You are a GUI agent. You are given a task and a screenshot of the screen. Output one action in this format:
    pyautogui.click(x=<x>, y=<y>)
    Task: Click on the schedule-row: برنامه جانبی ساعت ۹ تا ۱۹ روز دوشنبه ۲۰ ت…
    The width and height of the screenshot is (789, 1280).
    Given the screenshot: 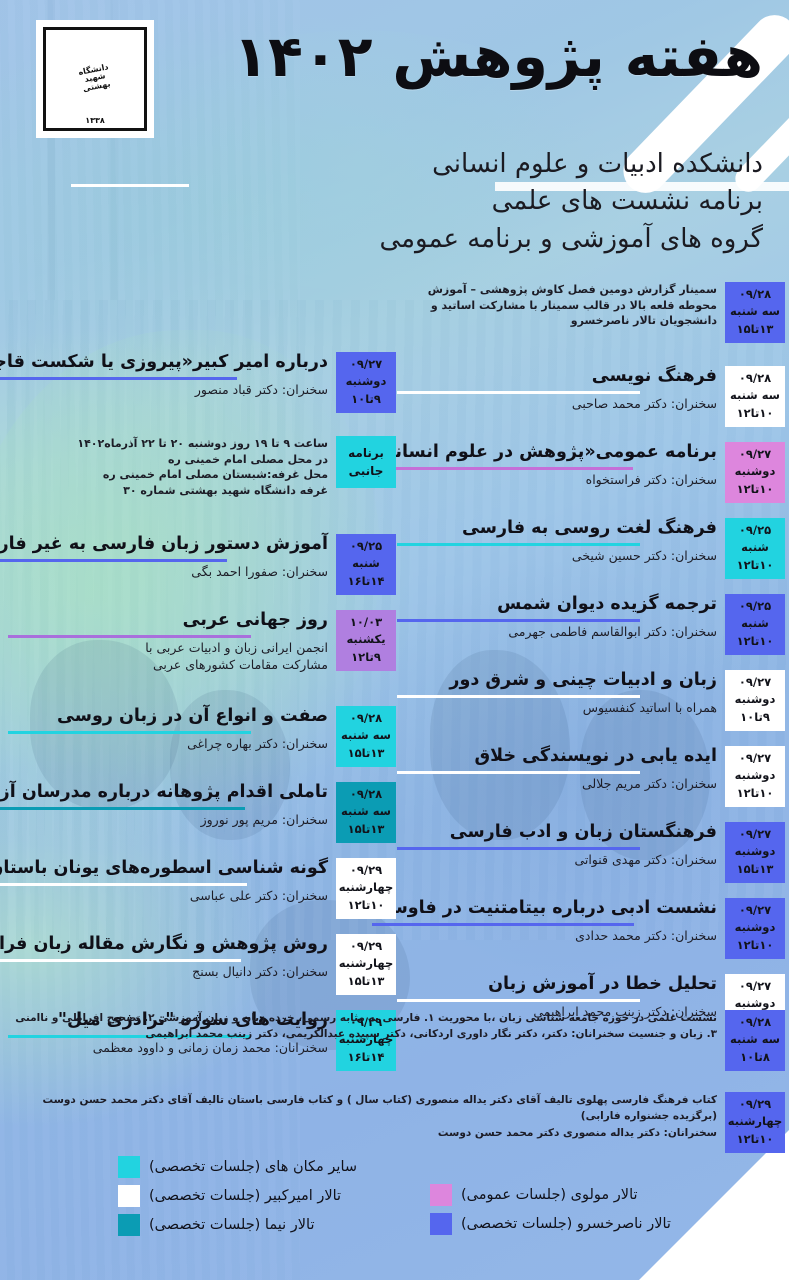 What is the action you would take?
    pyautogui.click(x=200, y=482)
    